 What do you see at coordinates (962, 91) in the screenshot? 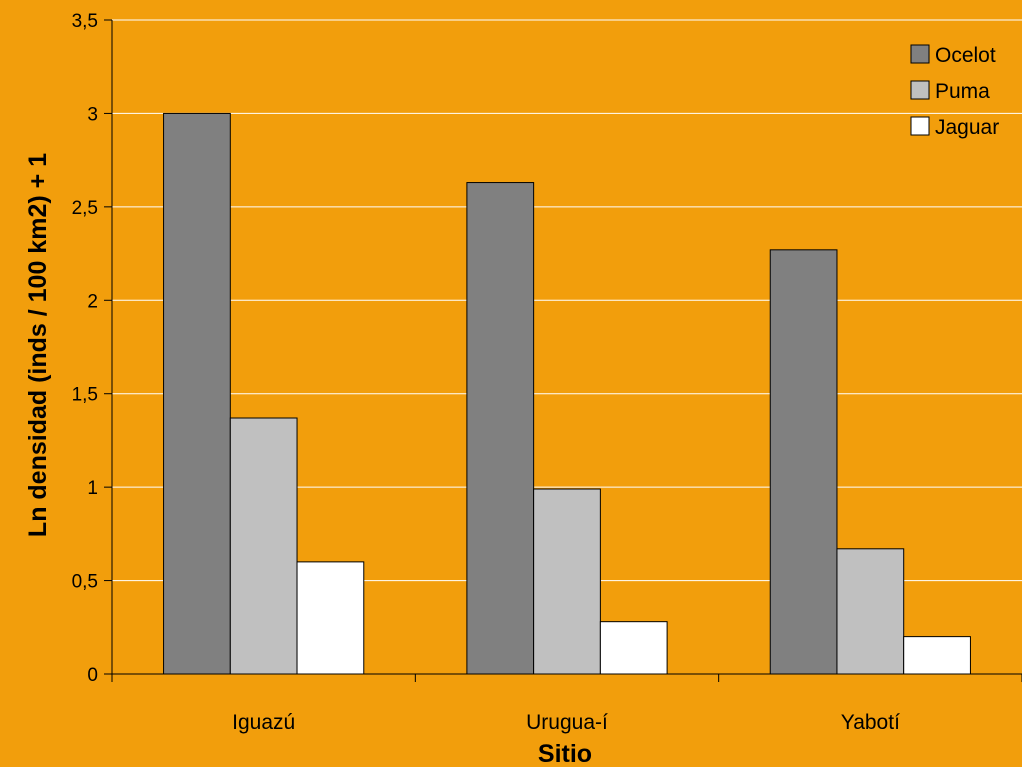
I see `legend-label-puma: Puma` at bounding box center [962, 91].